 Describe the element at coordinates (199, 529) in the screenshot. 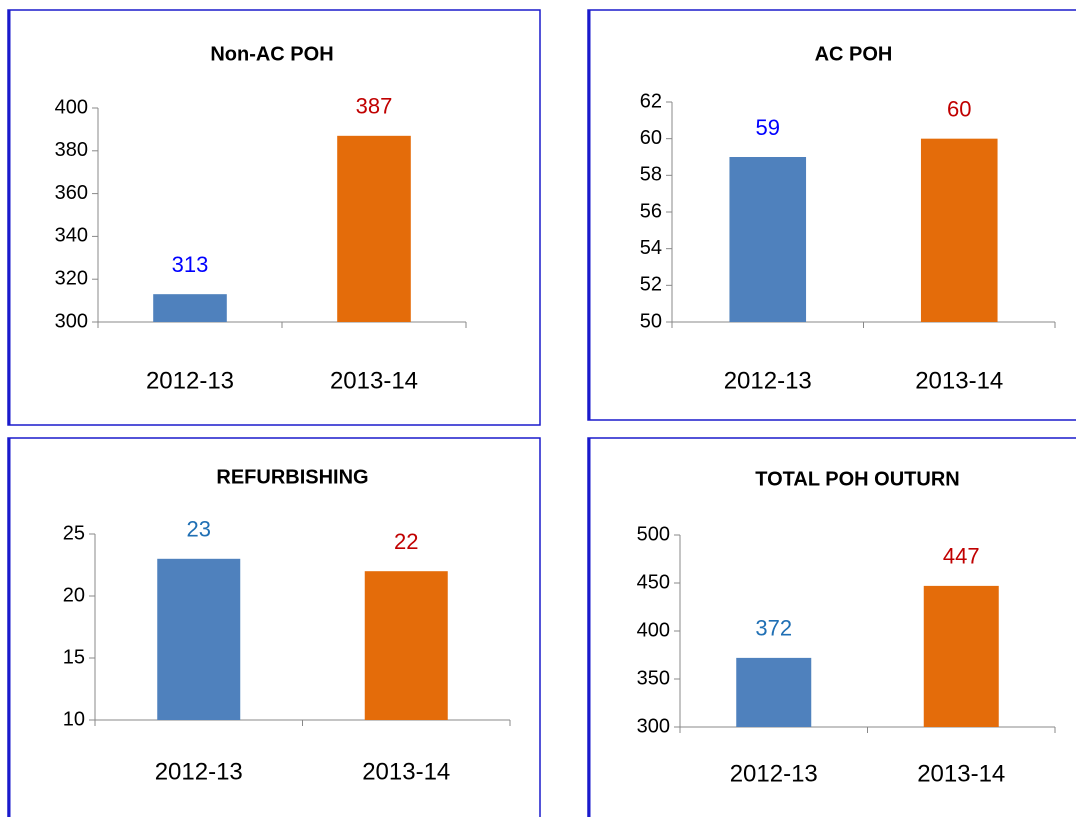

I see `value-label: 23` at that location.